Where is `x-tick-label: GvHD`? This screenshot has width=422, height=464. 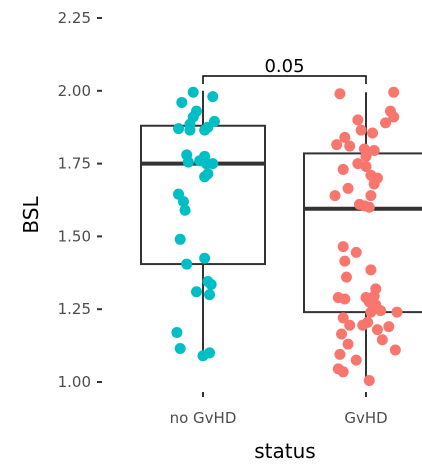 x-tick-label: GvHD is located at coordinates (365, 418).